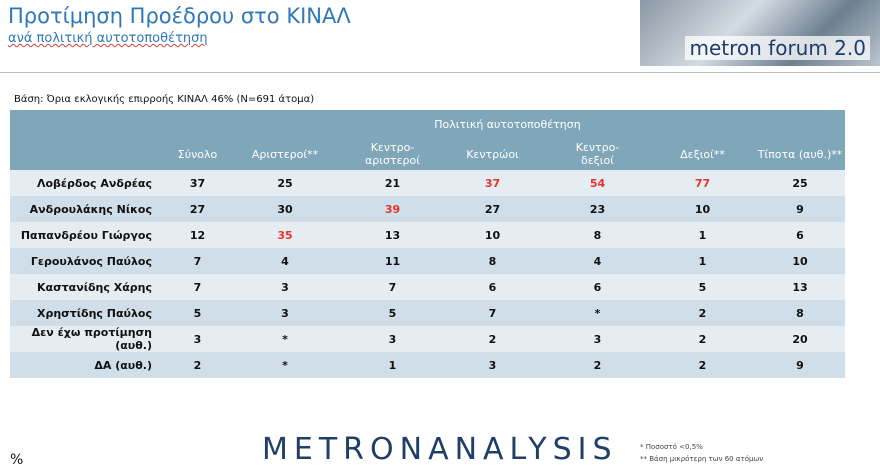  Describe the element at coordinates (597, 183) in the screenshot. I see `cell: 54` at that location.